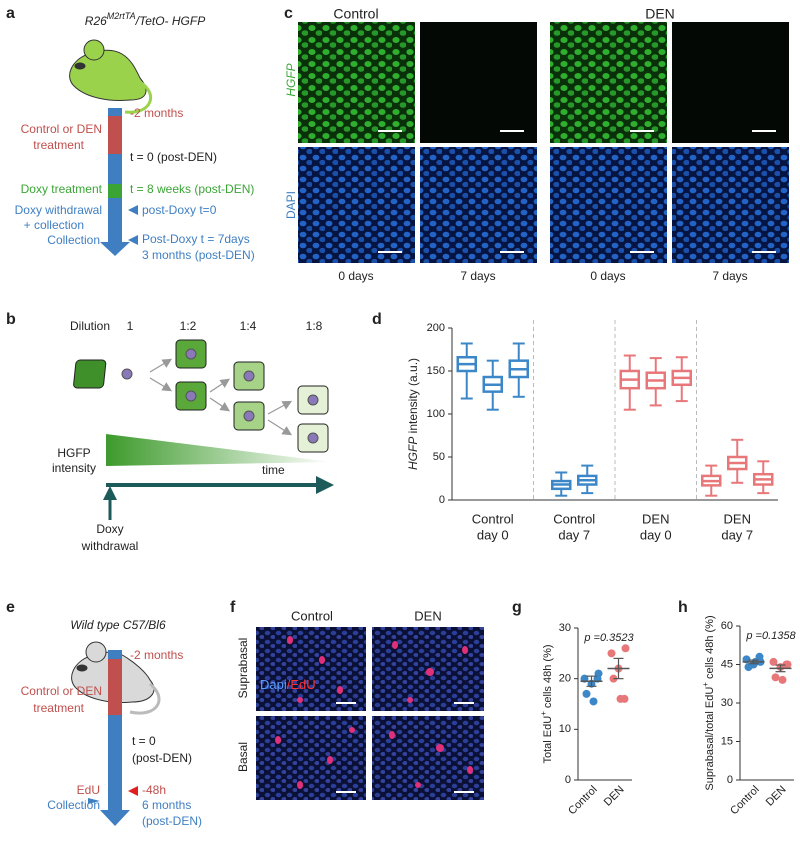  I want to click on y-axis-title-text: Total EdU, so click(548, 740).